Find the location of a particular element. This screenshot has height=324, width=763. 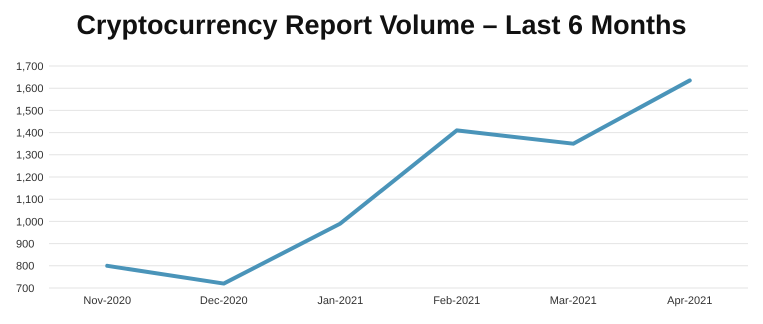

y-tick-label: 900 is located at coordinates (25, 244).